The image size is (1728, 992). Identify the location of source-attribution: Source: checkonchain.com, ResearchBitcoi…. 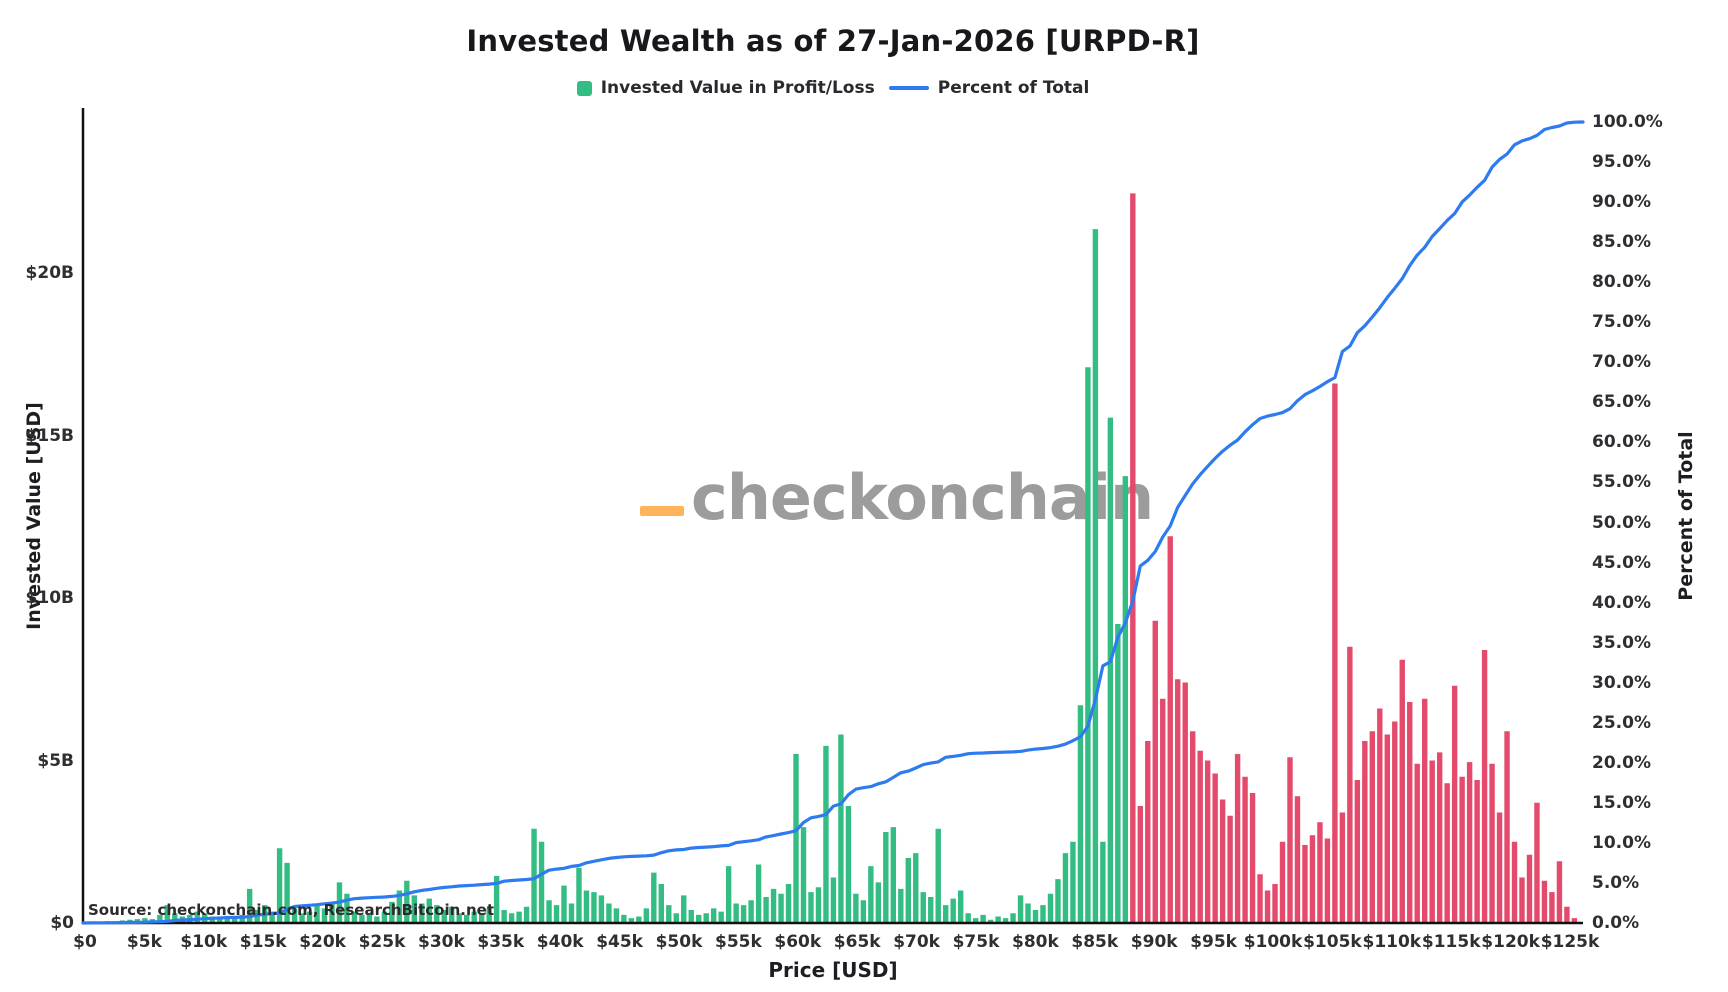
(291, 910).